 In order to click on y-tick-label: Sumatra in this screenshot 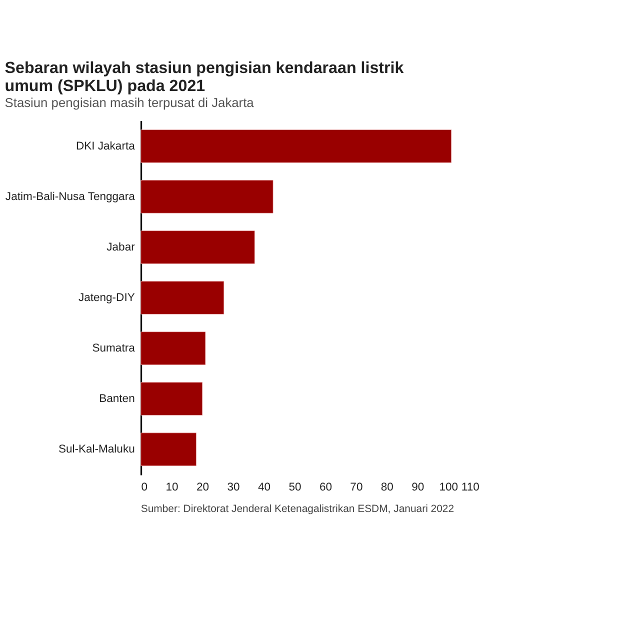, I will do `click(114, 348)`.